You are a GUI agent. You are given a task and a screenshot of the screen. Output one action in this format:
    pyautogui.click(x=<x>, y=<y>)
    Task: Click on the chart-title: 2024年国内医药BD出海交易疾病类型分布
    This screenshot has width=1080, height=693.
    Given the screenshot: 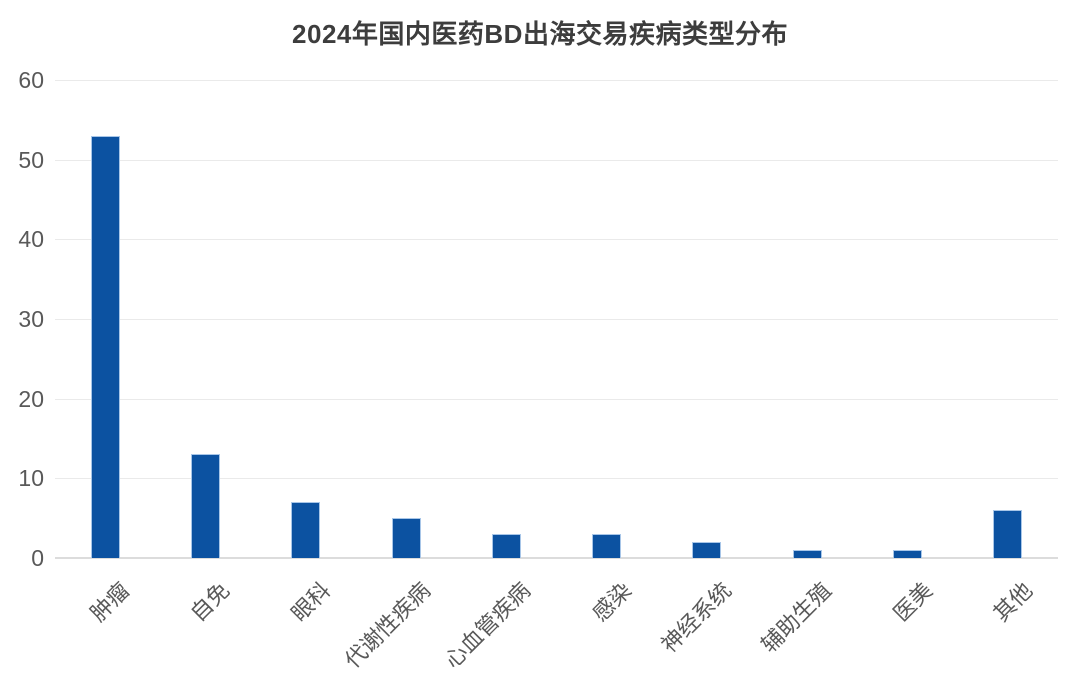 What is the action you would take?
    pyautogui.click(x=540, y=34)
    